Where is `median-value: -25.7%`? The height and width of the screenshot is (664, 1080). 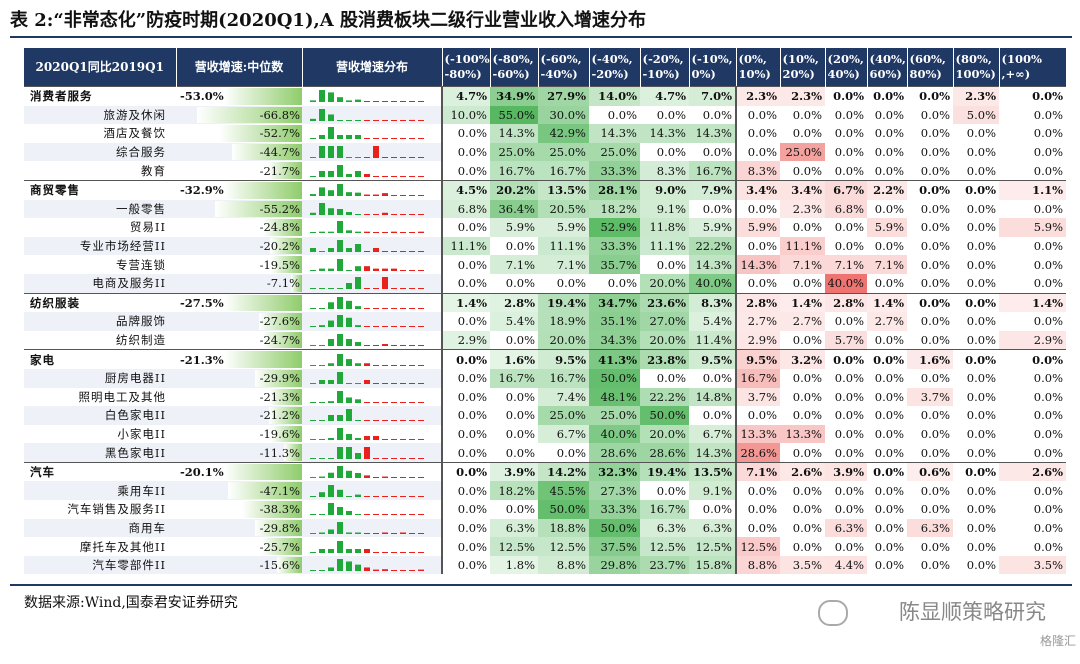 median-value: -25.7% is located at coordinates (279, 546).